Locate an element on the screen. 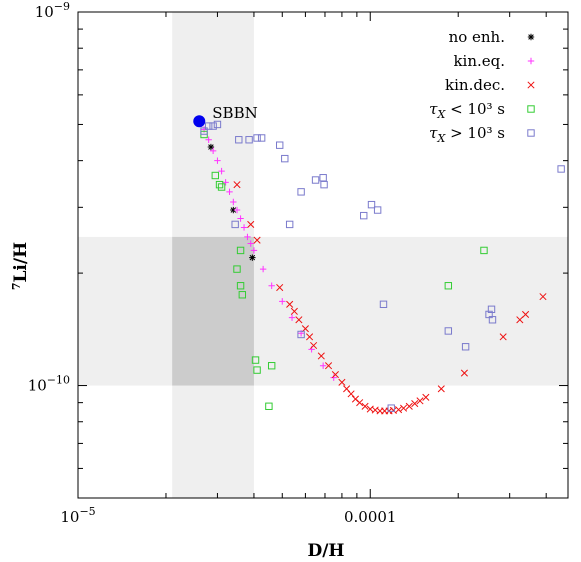 The height and width of the screenshot is (562, 581). y-axis-title-main: Li/H is located at coordinates (21, 262).